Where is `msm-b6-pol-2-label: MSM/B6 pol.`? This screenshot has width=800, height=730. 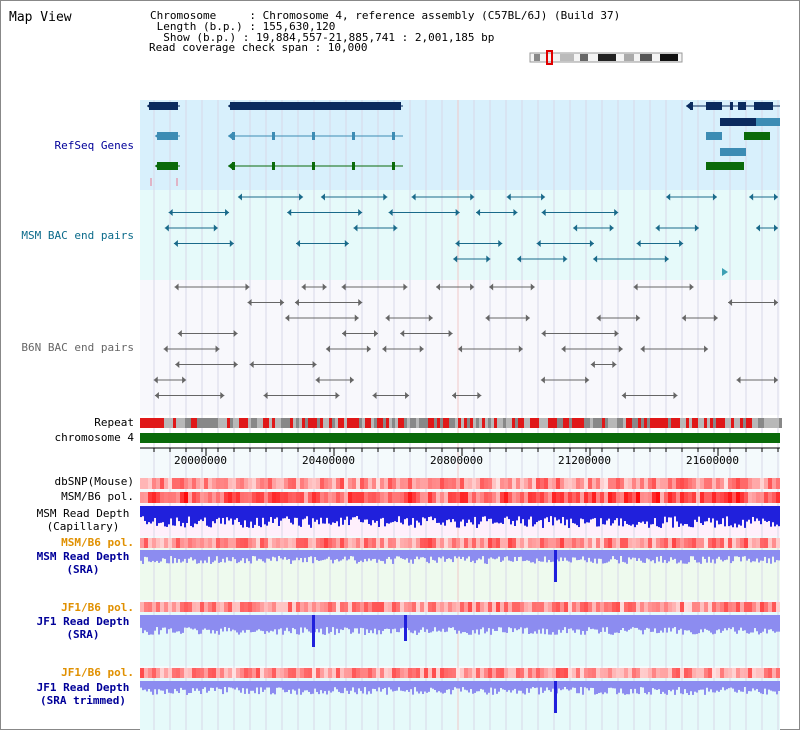 msm-b6-pol-2-label: MSM/B6 pol. is located at coordinates (97, 542).